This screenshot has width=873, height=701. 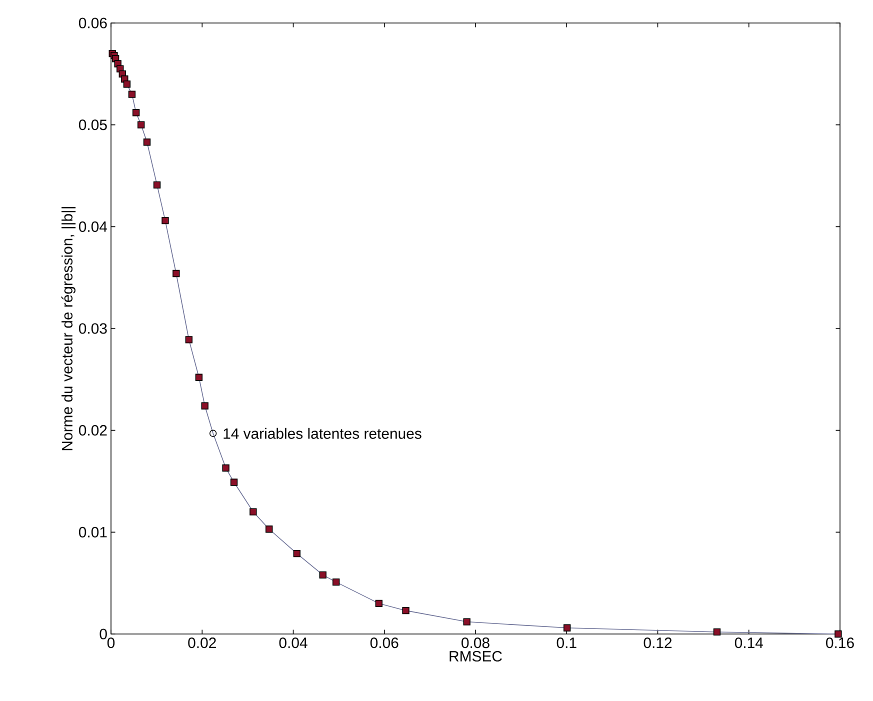 What do you see at coordinates (476, 643) in the screenshot?
I see `x-tick-label: 0.08` at bounding box center [476, 643].